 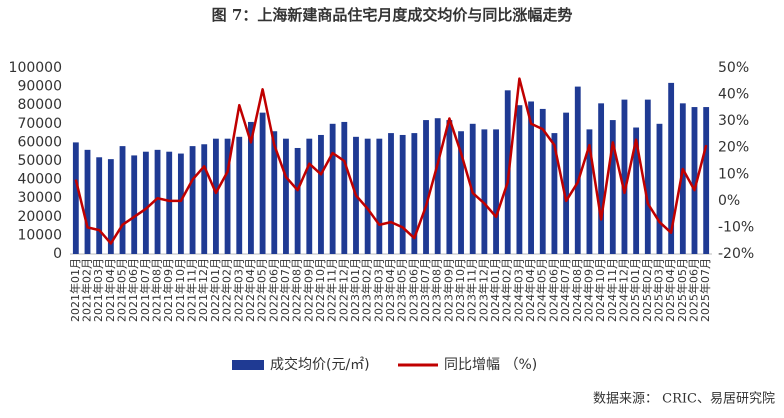 I want to click on x-tick-label: 2025年05月, so click(x=682, y=290).